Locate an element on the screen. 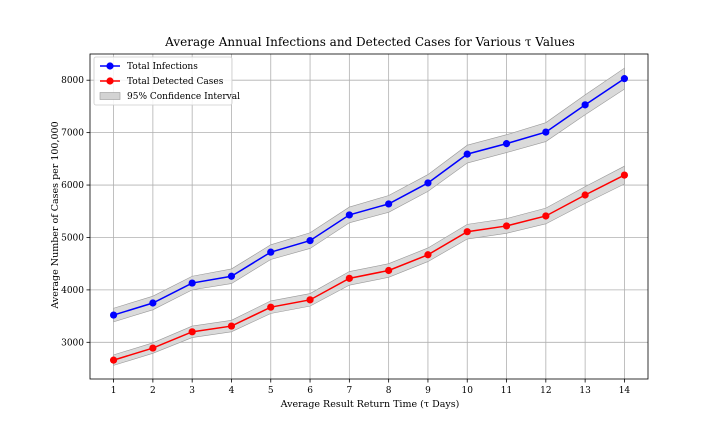 The height and width of the screenshot is (432, 720). x-tick-label: 8 is located at coordinates (389, 391).